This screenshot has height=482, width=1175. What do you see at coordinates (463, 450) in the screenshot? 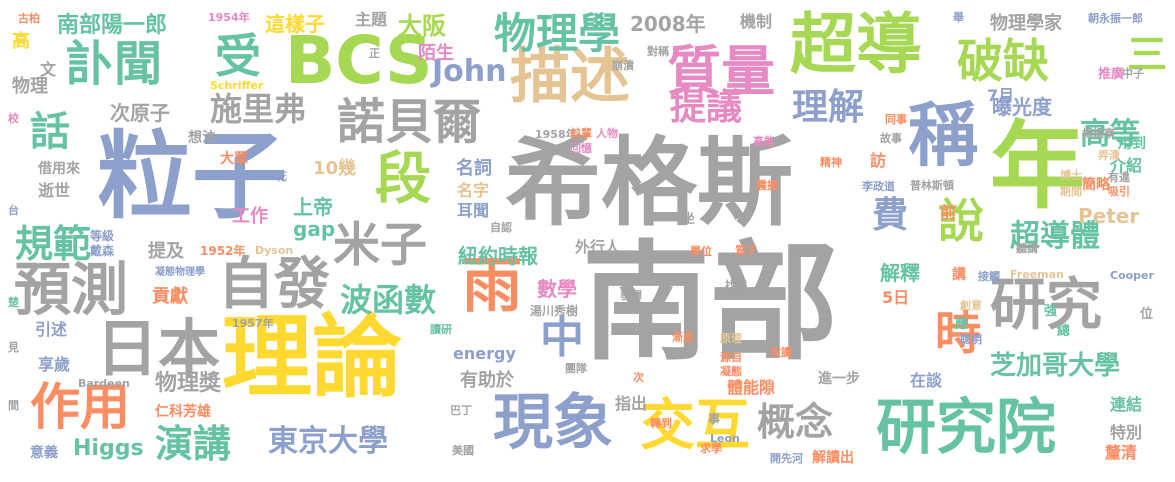
I see `cloud-word: 美國` at bounding box center [463, 450].